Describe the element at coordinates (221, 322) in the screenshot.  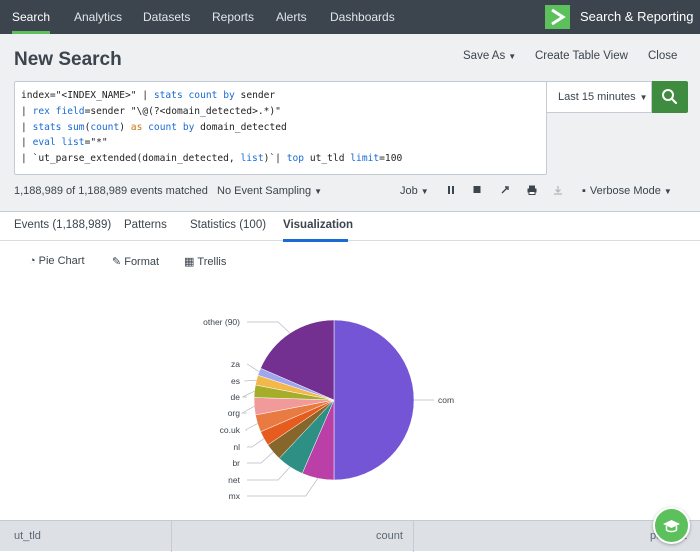
I see `pie-label: other (90)` at that location.